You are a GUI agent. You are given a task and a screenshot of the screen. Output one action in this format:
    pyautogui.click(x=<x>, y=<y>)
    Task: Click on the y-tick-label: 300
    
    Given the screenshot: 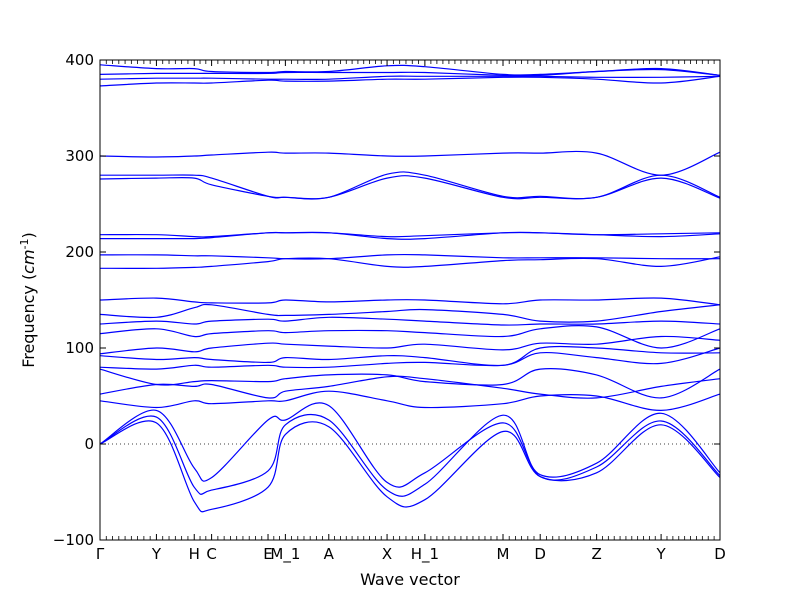 What is the action you would take?
    pyautogui.click(x=79, y=156)
    